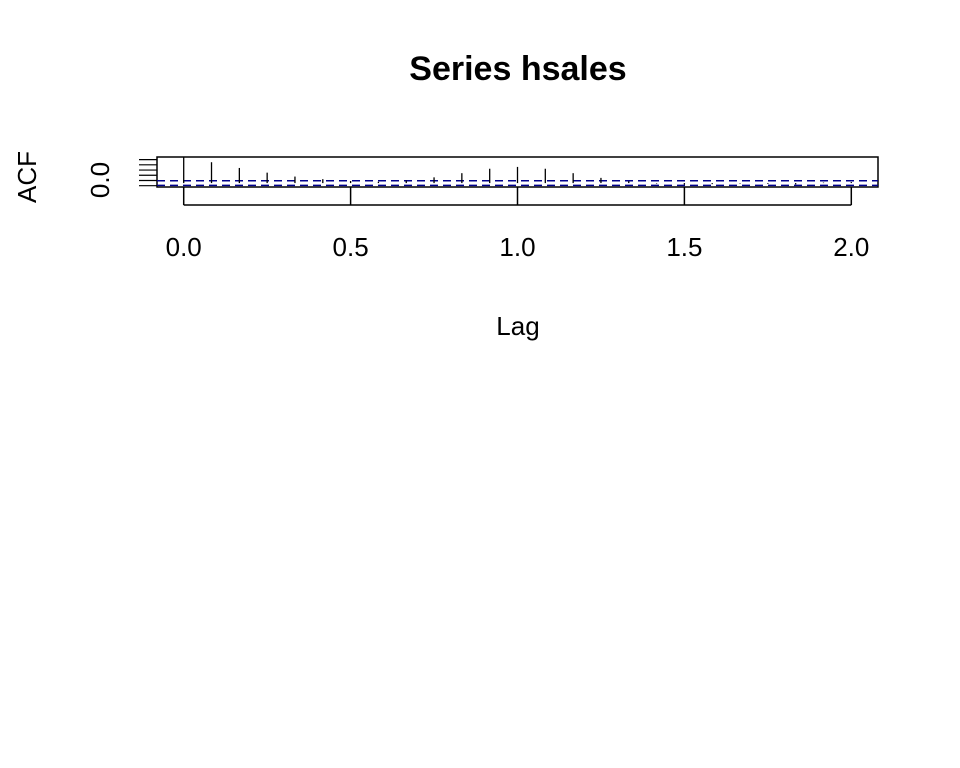 This screenshot has height=768, width=960. I want to click on x-axis-label: Lag, so click(517, 326).